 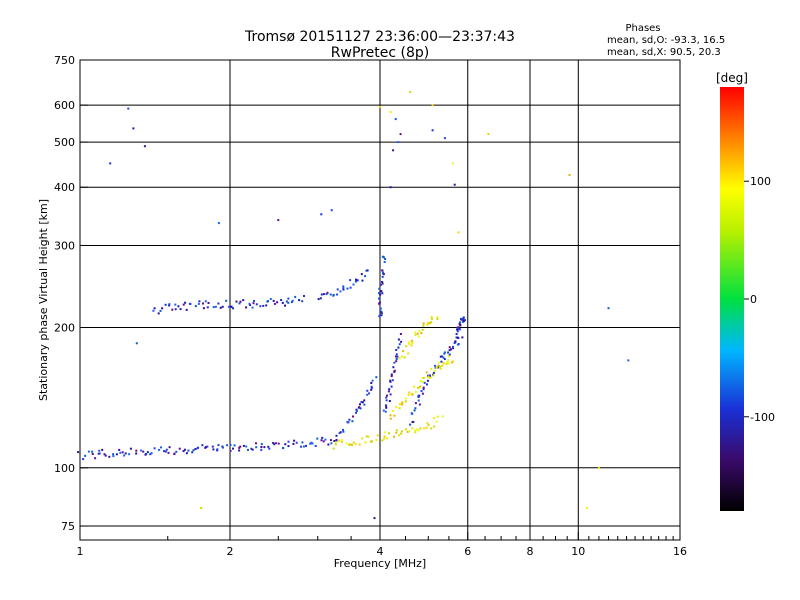 What do you see at coordinates (64, 245) in the screenshot?
I see `y-tick-label: 300` at bounding box center [64, 245].